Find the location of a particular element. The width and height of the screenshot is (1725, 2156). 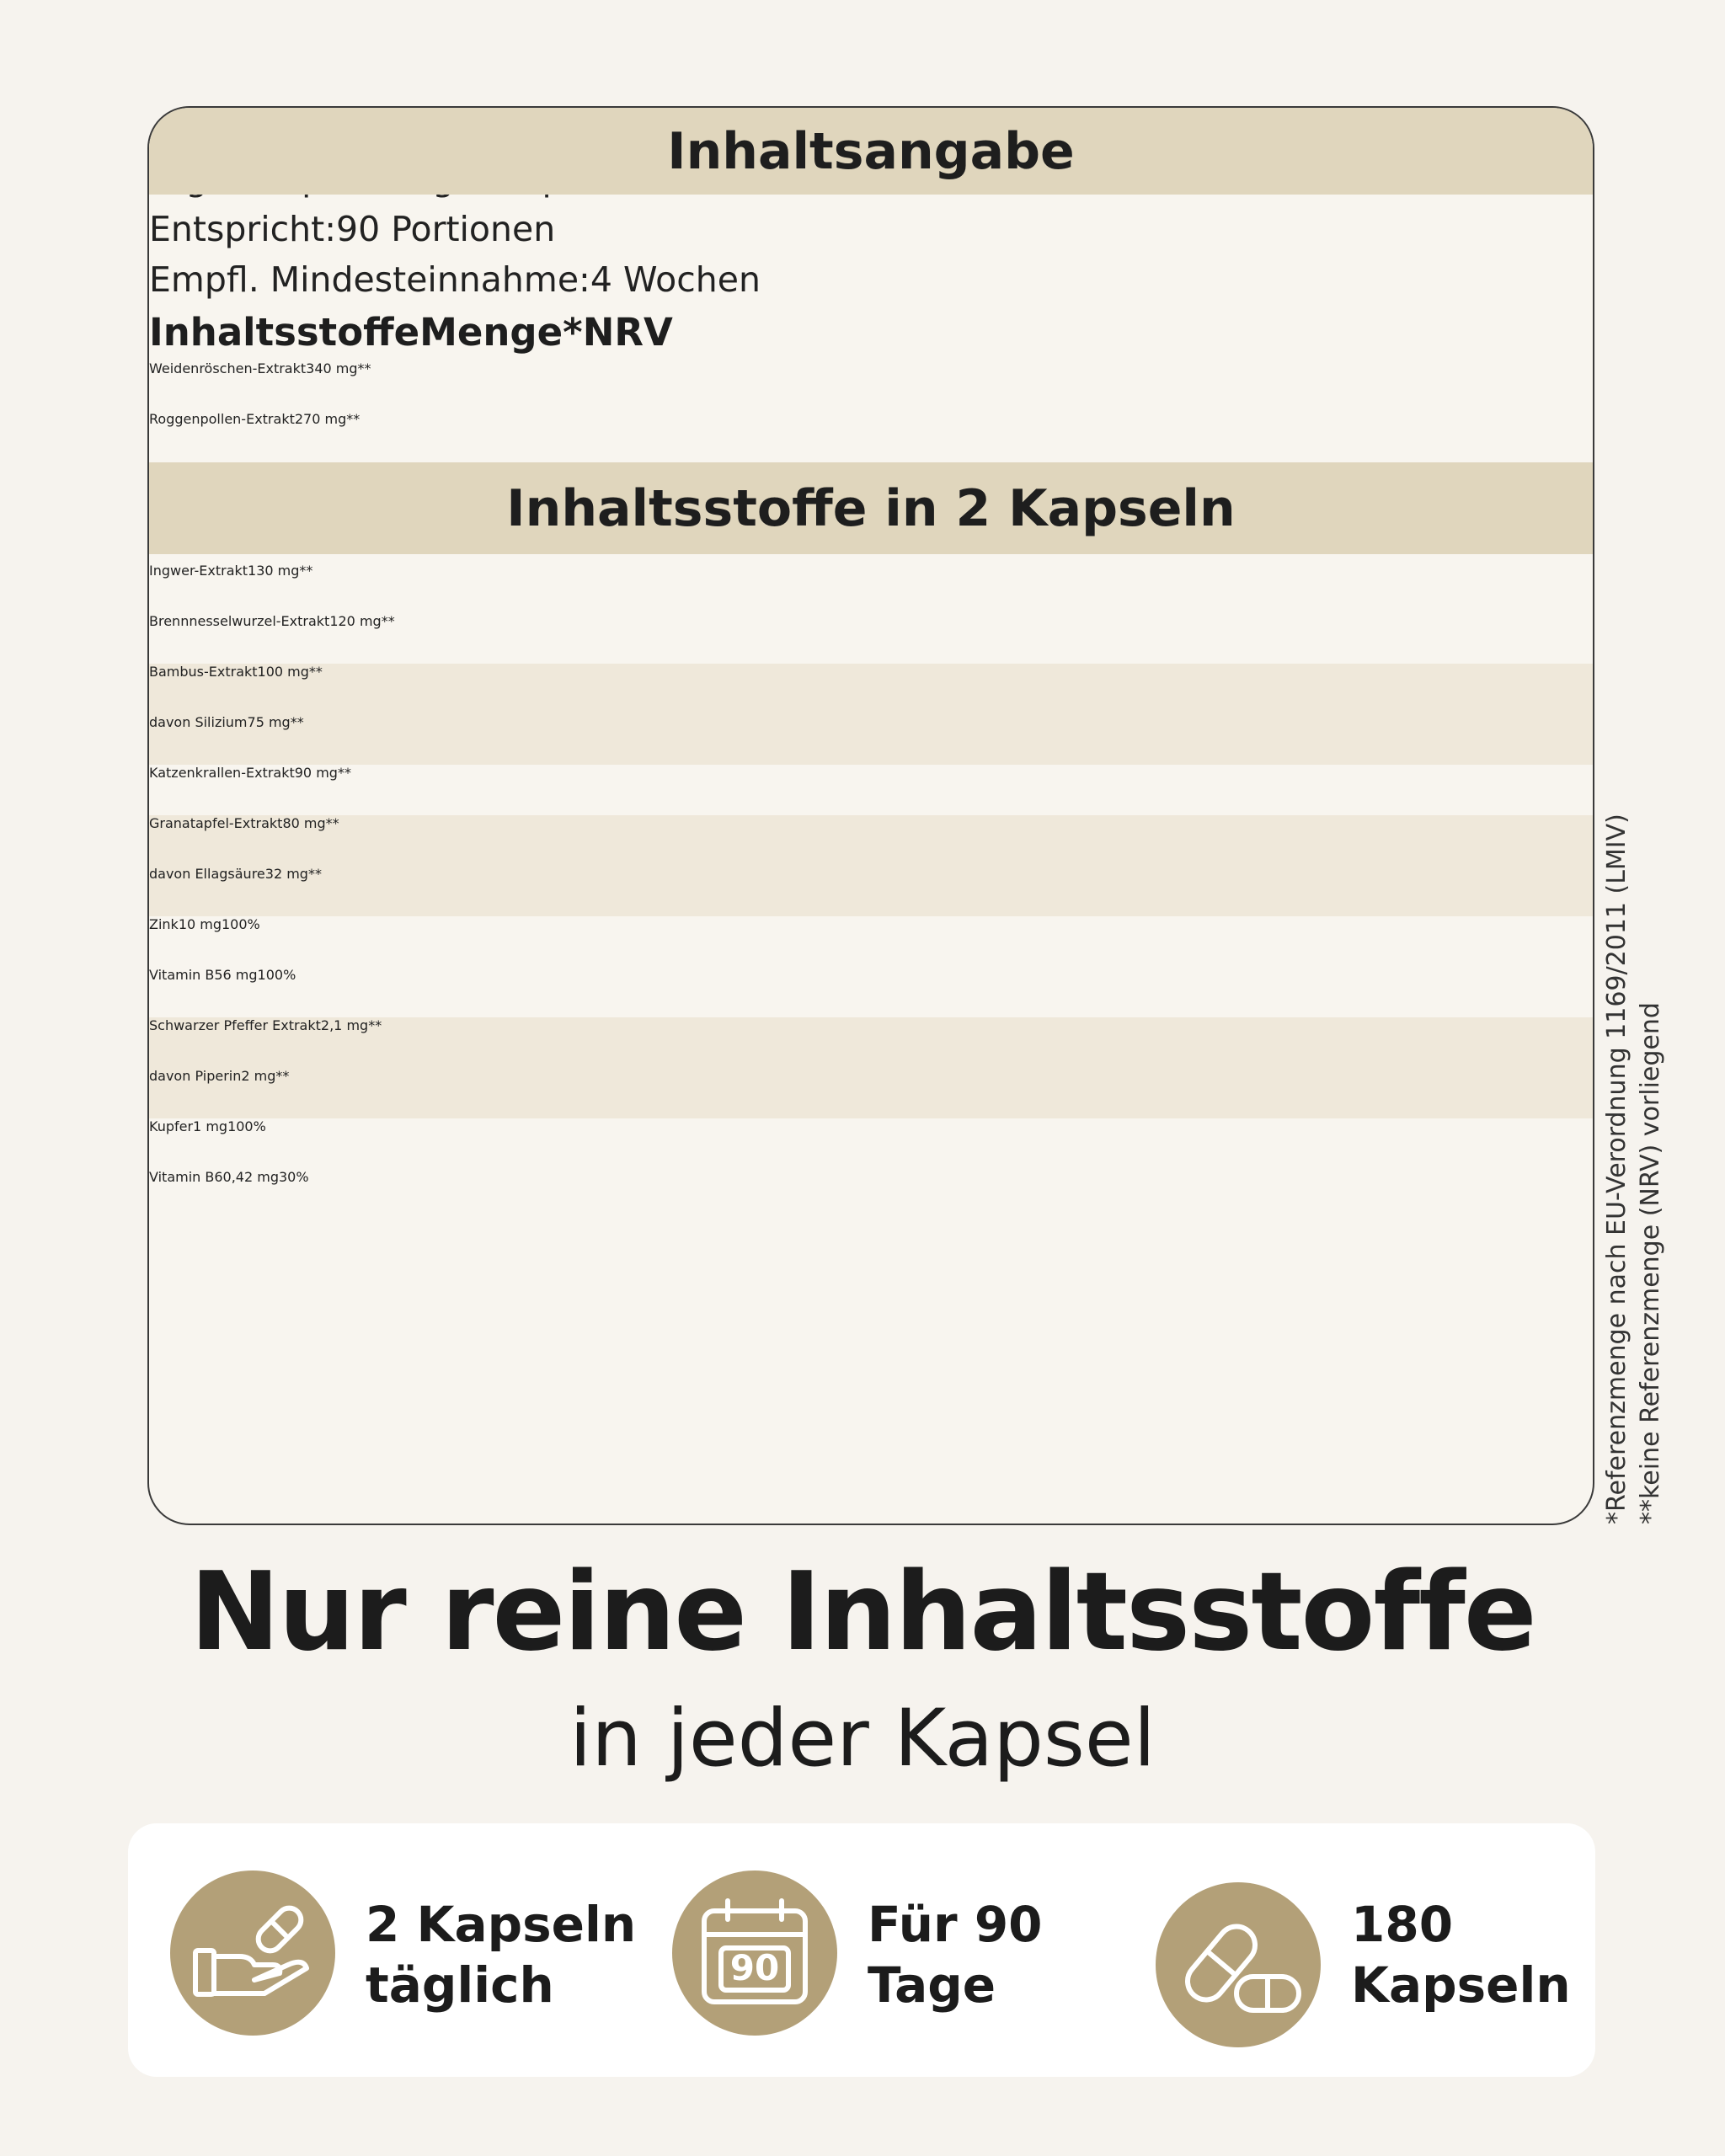

icon-capsules is located at coordinates (1238, 1964).